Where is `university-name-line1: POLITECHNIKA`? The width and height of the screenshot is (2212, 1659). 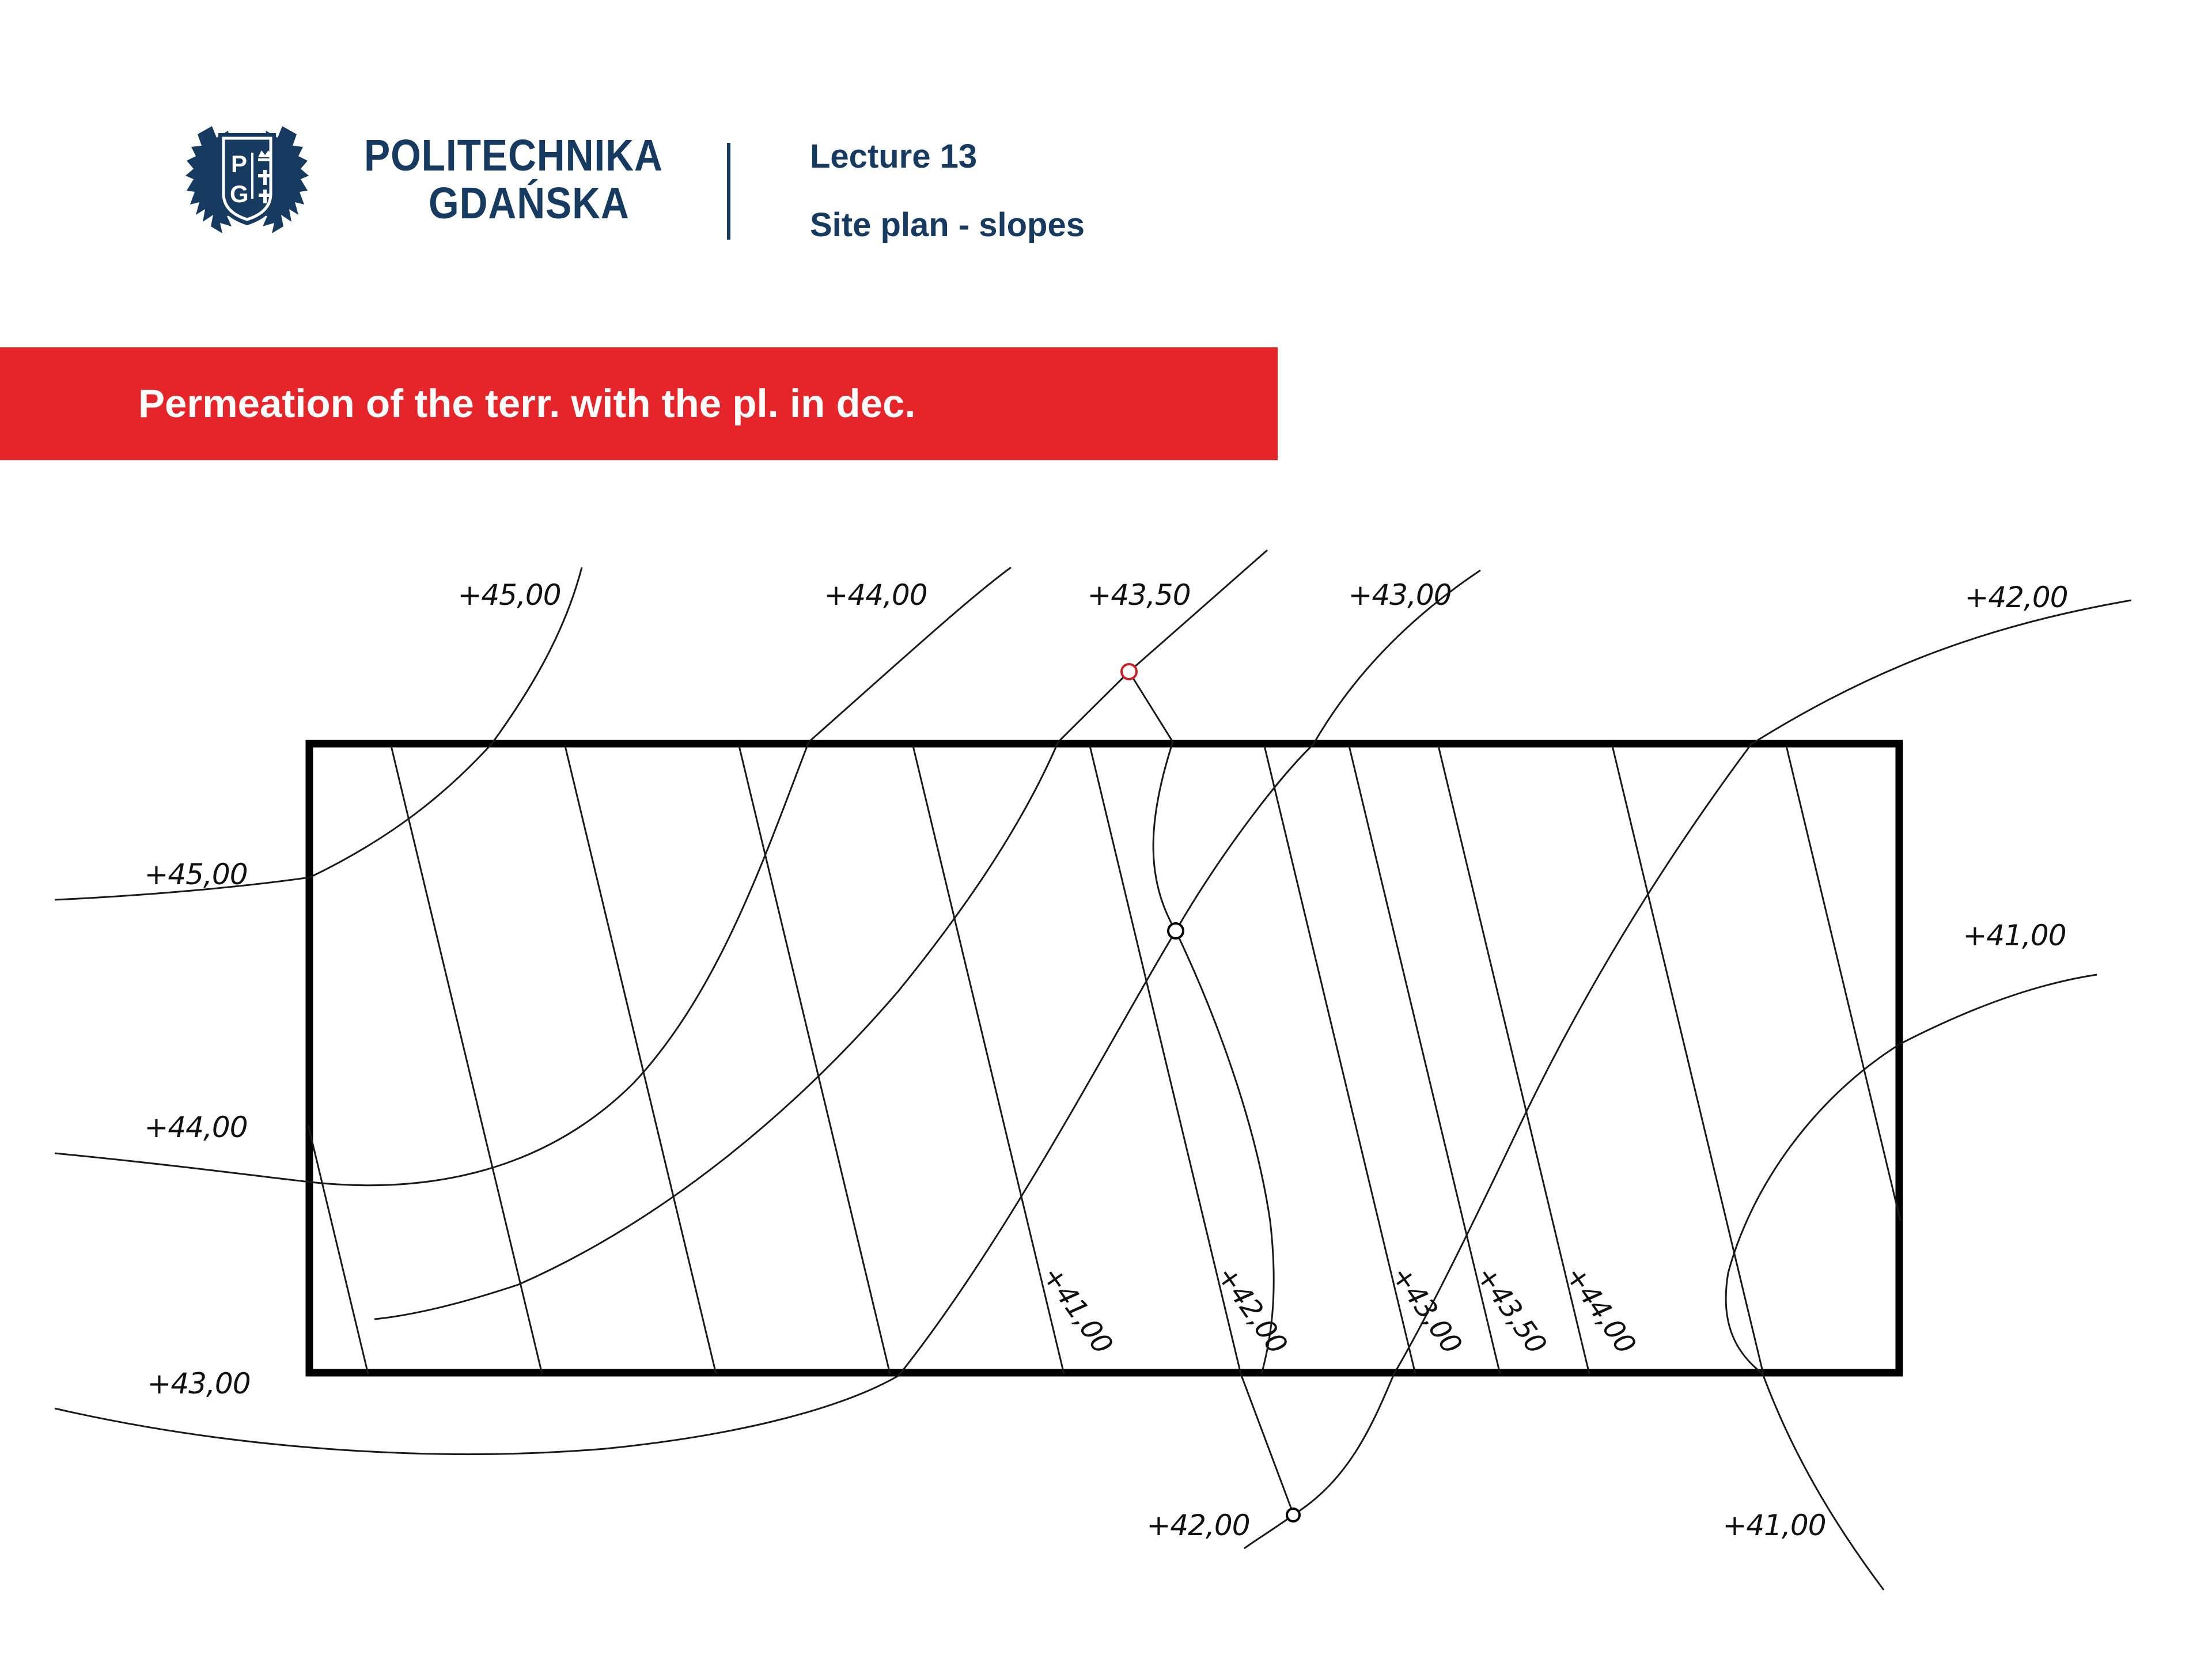
university-name-line1: POLITECHNIKA is located at coordinates (513, 155).